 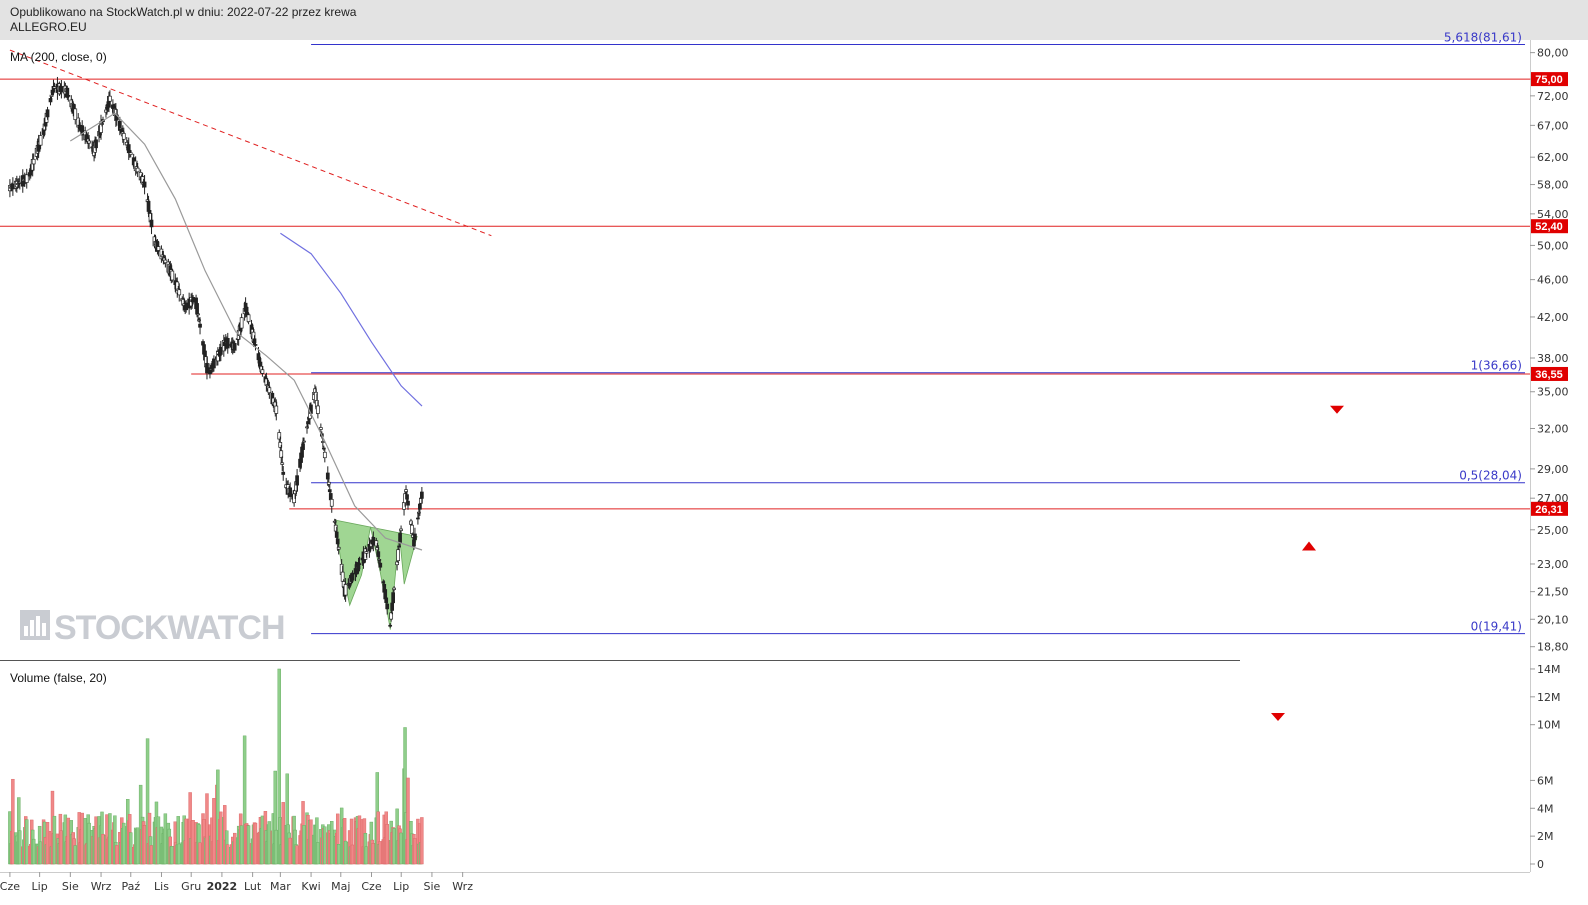 What do you see at coordinates (161, 886) in the screenshot?
I see `x-tick-label: Lis` at bounding box center [161, 886].